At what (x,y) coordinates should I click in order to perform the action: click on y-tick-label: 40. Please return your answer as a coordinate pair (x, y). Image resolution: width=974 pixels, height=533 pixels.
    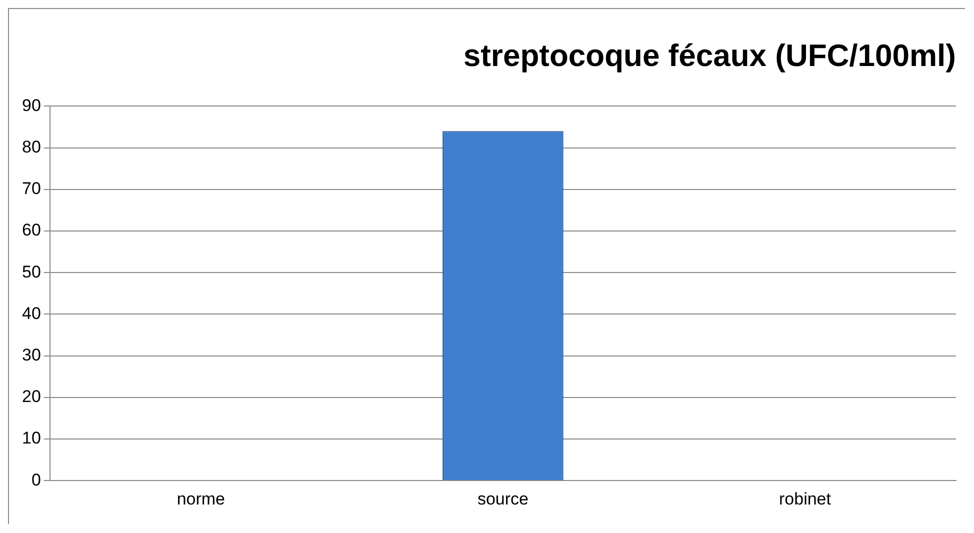
    Looking at the image, I should click on (31, 313).